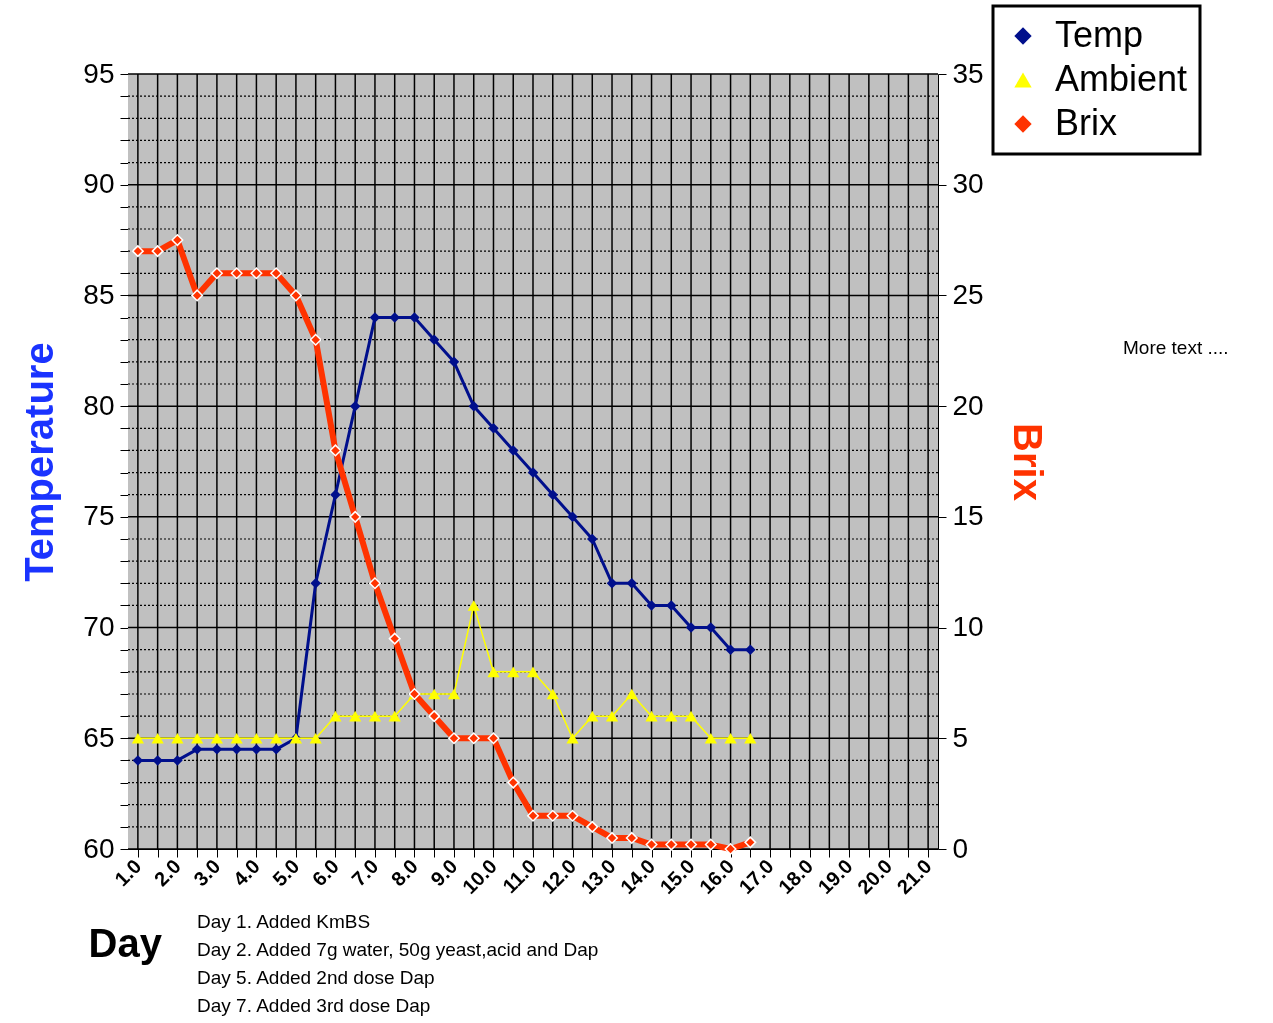  Describe the element at coordinates (316, 977) in the screenshot. I see `text: Day 5. Added 2nd dose Dap` at that location.